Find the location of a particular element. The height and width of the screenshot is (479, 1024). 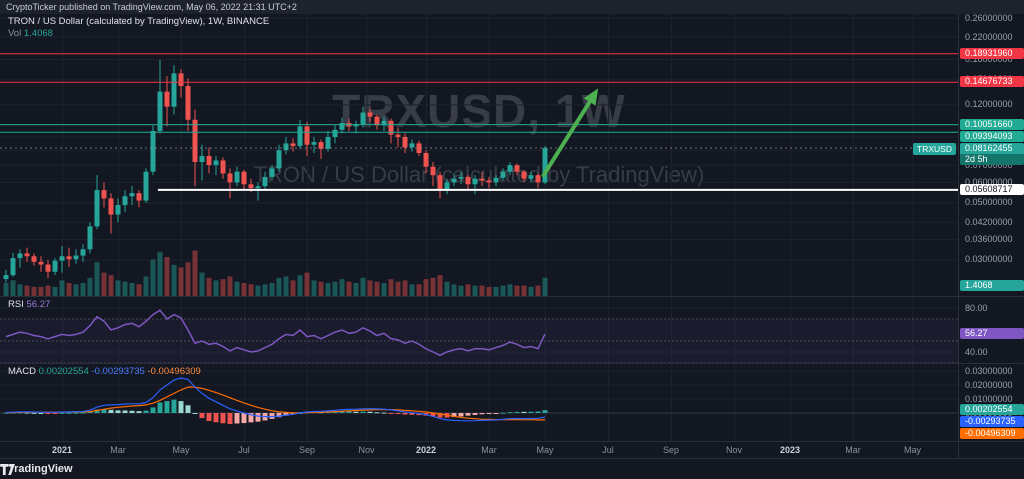

macd-line-value: -0.00293735 is located at coordinates (118, 371).